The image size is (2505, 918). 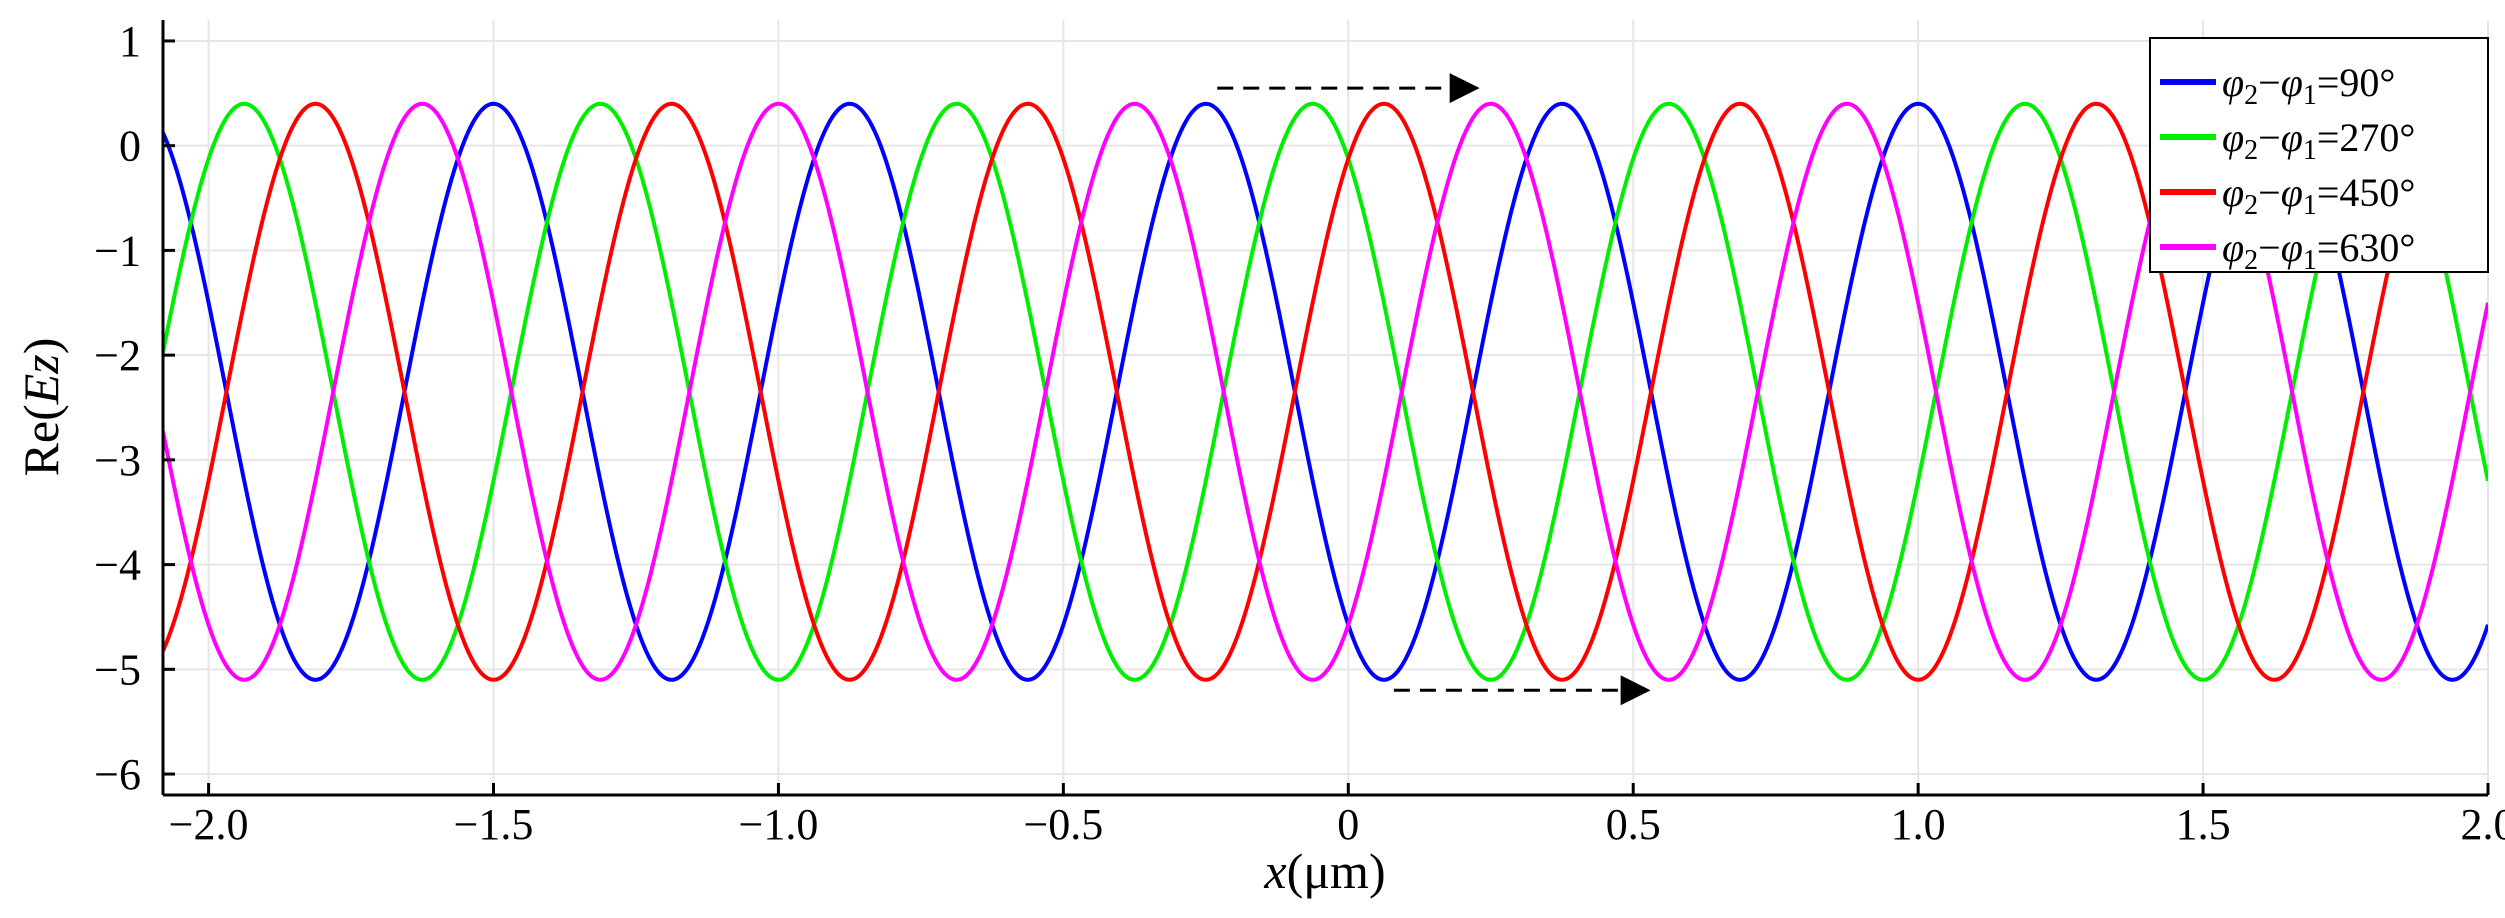 What do you see at coordinates (1633, 824) in the screenshot?
I see `x-tick-label: 0.5` at bounding box center [1633, 824].